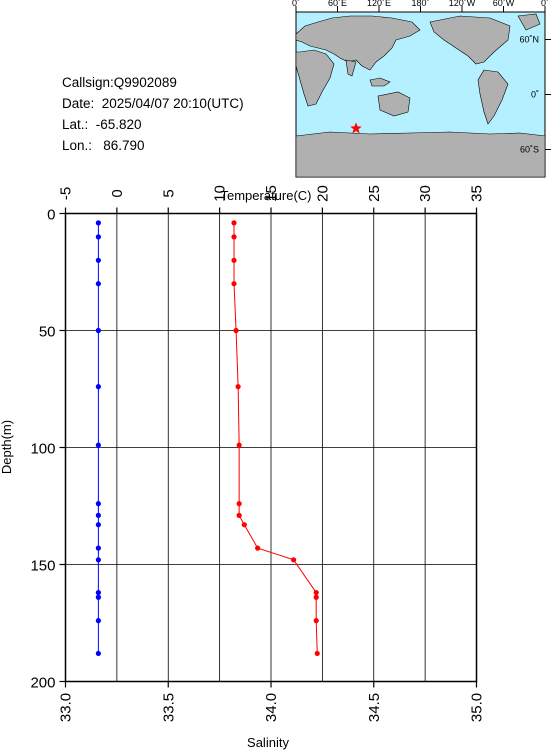  Describe the element at coordinates (462, 4) in the screenshot. I see `map-longitude-label: 120˚W` at that location.